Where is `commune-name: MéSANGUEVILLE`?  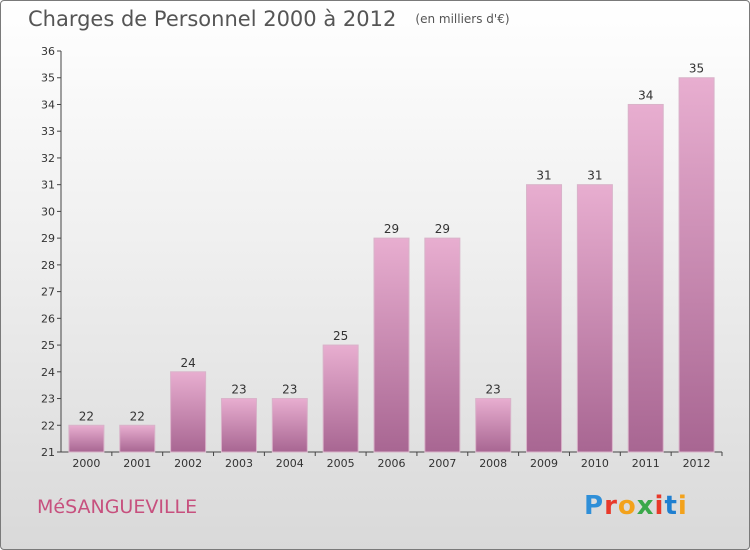 commune-name: MéSANGUEVILLE is located at coordinates (117, 507).